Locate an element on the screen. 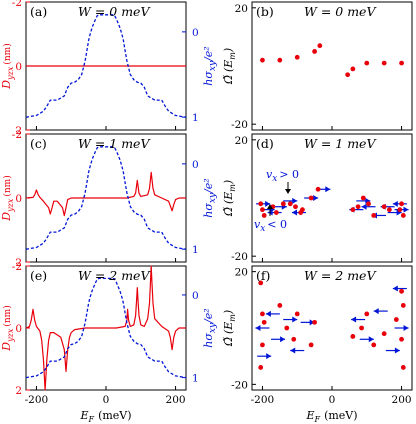 The width and height of the screenshot is (416, 424). left-axis-label-sub: yzx is located at coordinates (10, 205).